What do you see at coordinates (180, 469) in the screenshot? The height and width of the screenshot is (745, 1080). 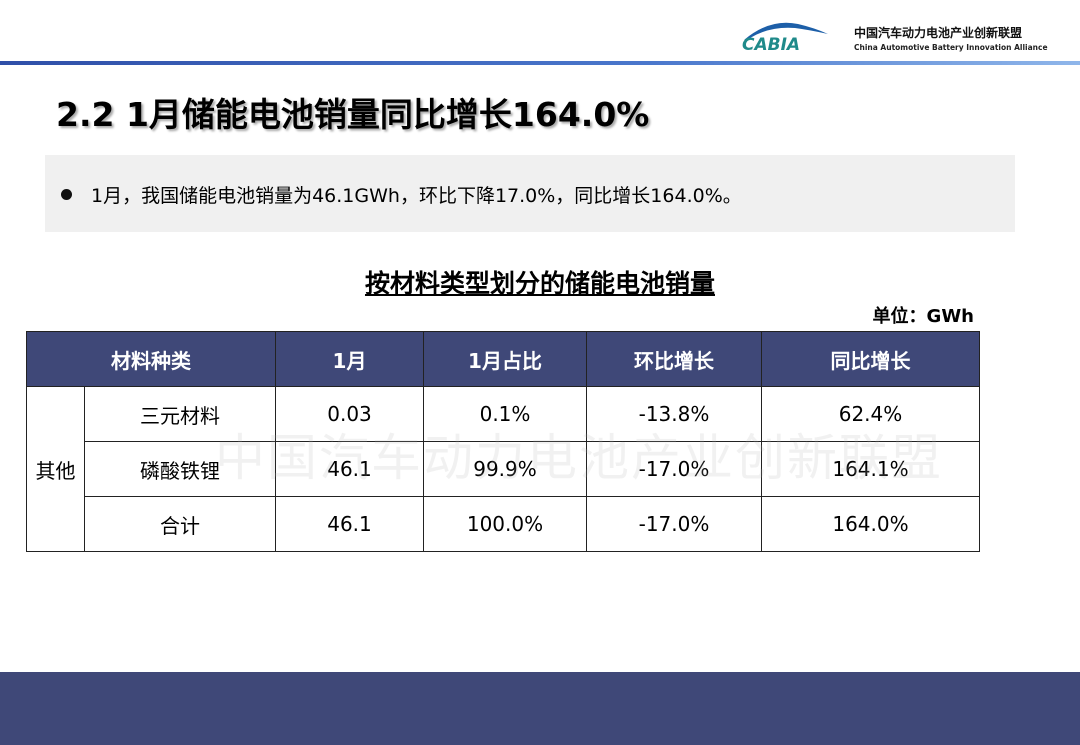 I see `type-cell: 磷酸铁锂` at bounding box center [180, 469].